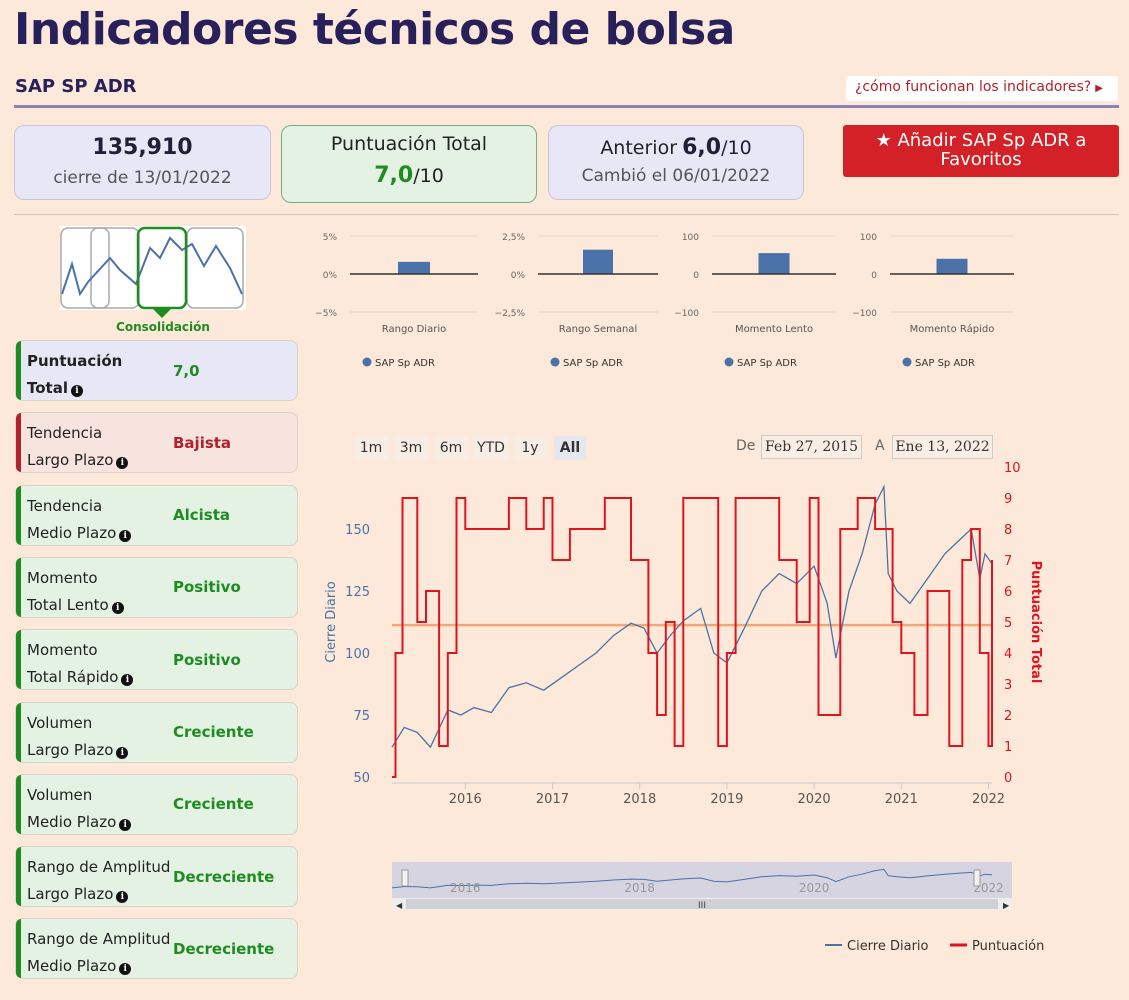 The width and height of the screenshot is (1129, 1000). Describe the element at coordinates (811, 447) in the screenshot. I see `from-date-input: Feb 27, 2015` at that location.